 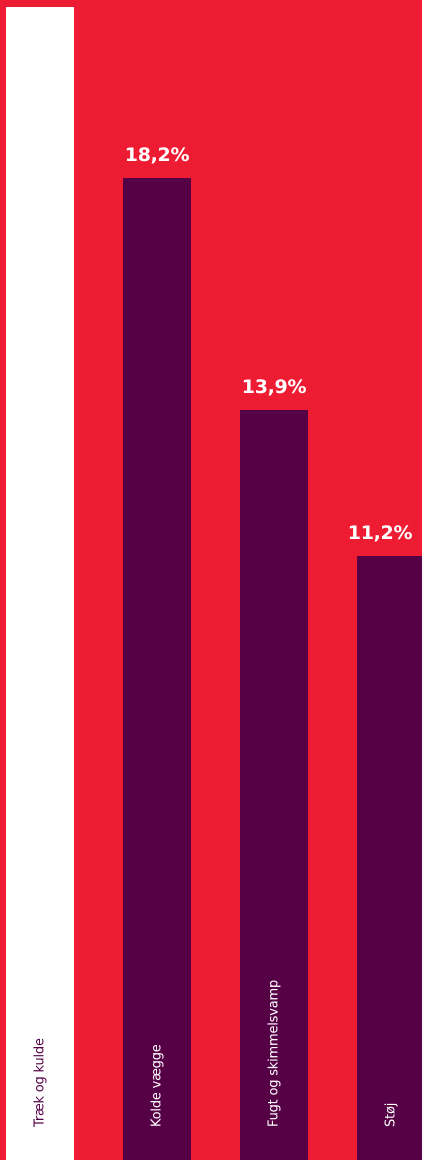 I want to click on value-label-1: 18,2%, so click(x=157, y=155).